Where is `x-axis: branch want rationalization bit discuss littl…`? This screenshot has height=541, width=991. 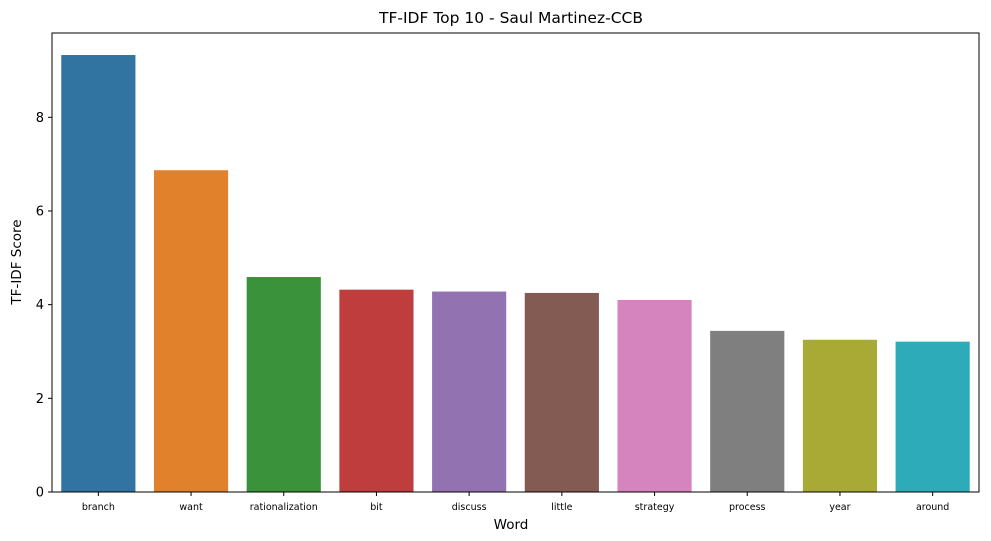 x-axis: branch want rationalization bit discuss littl… is located at coordinates (515, 502).